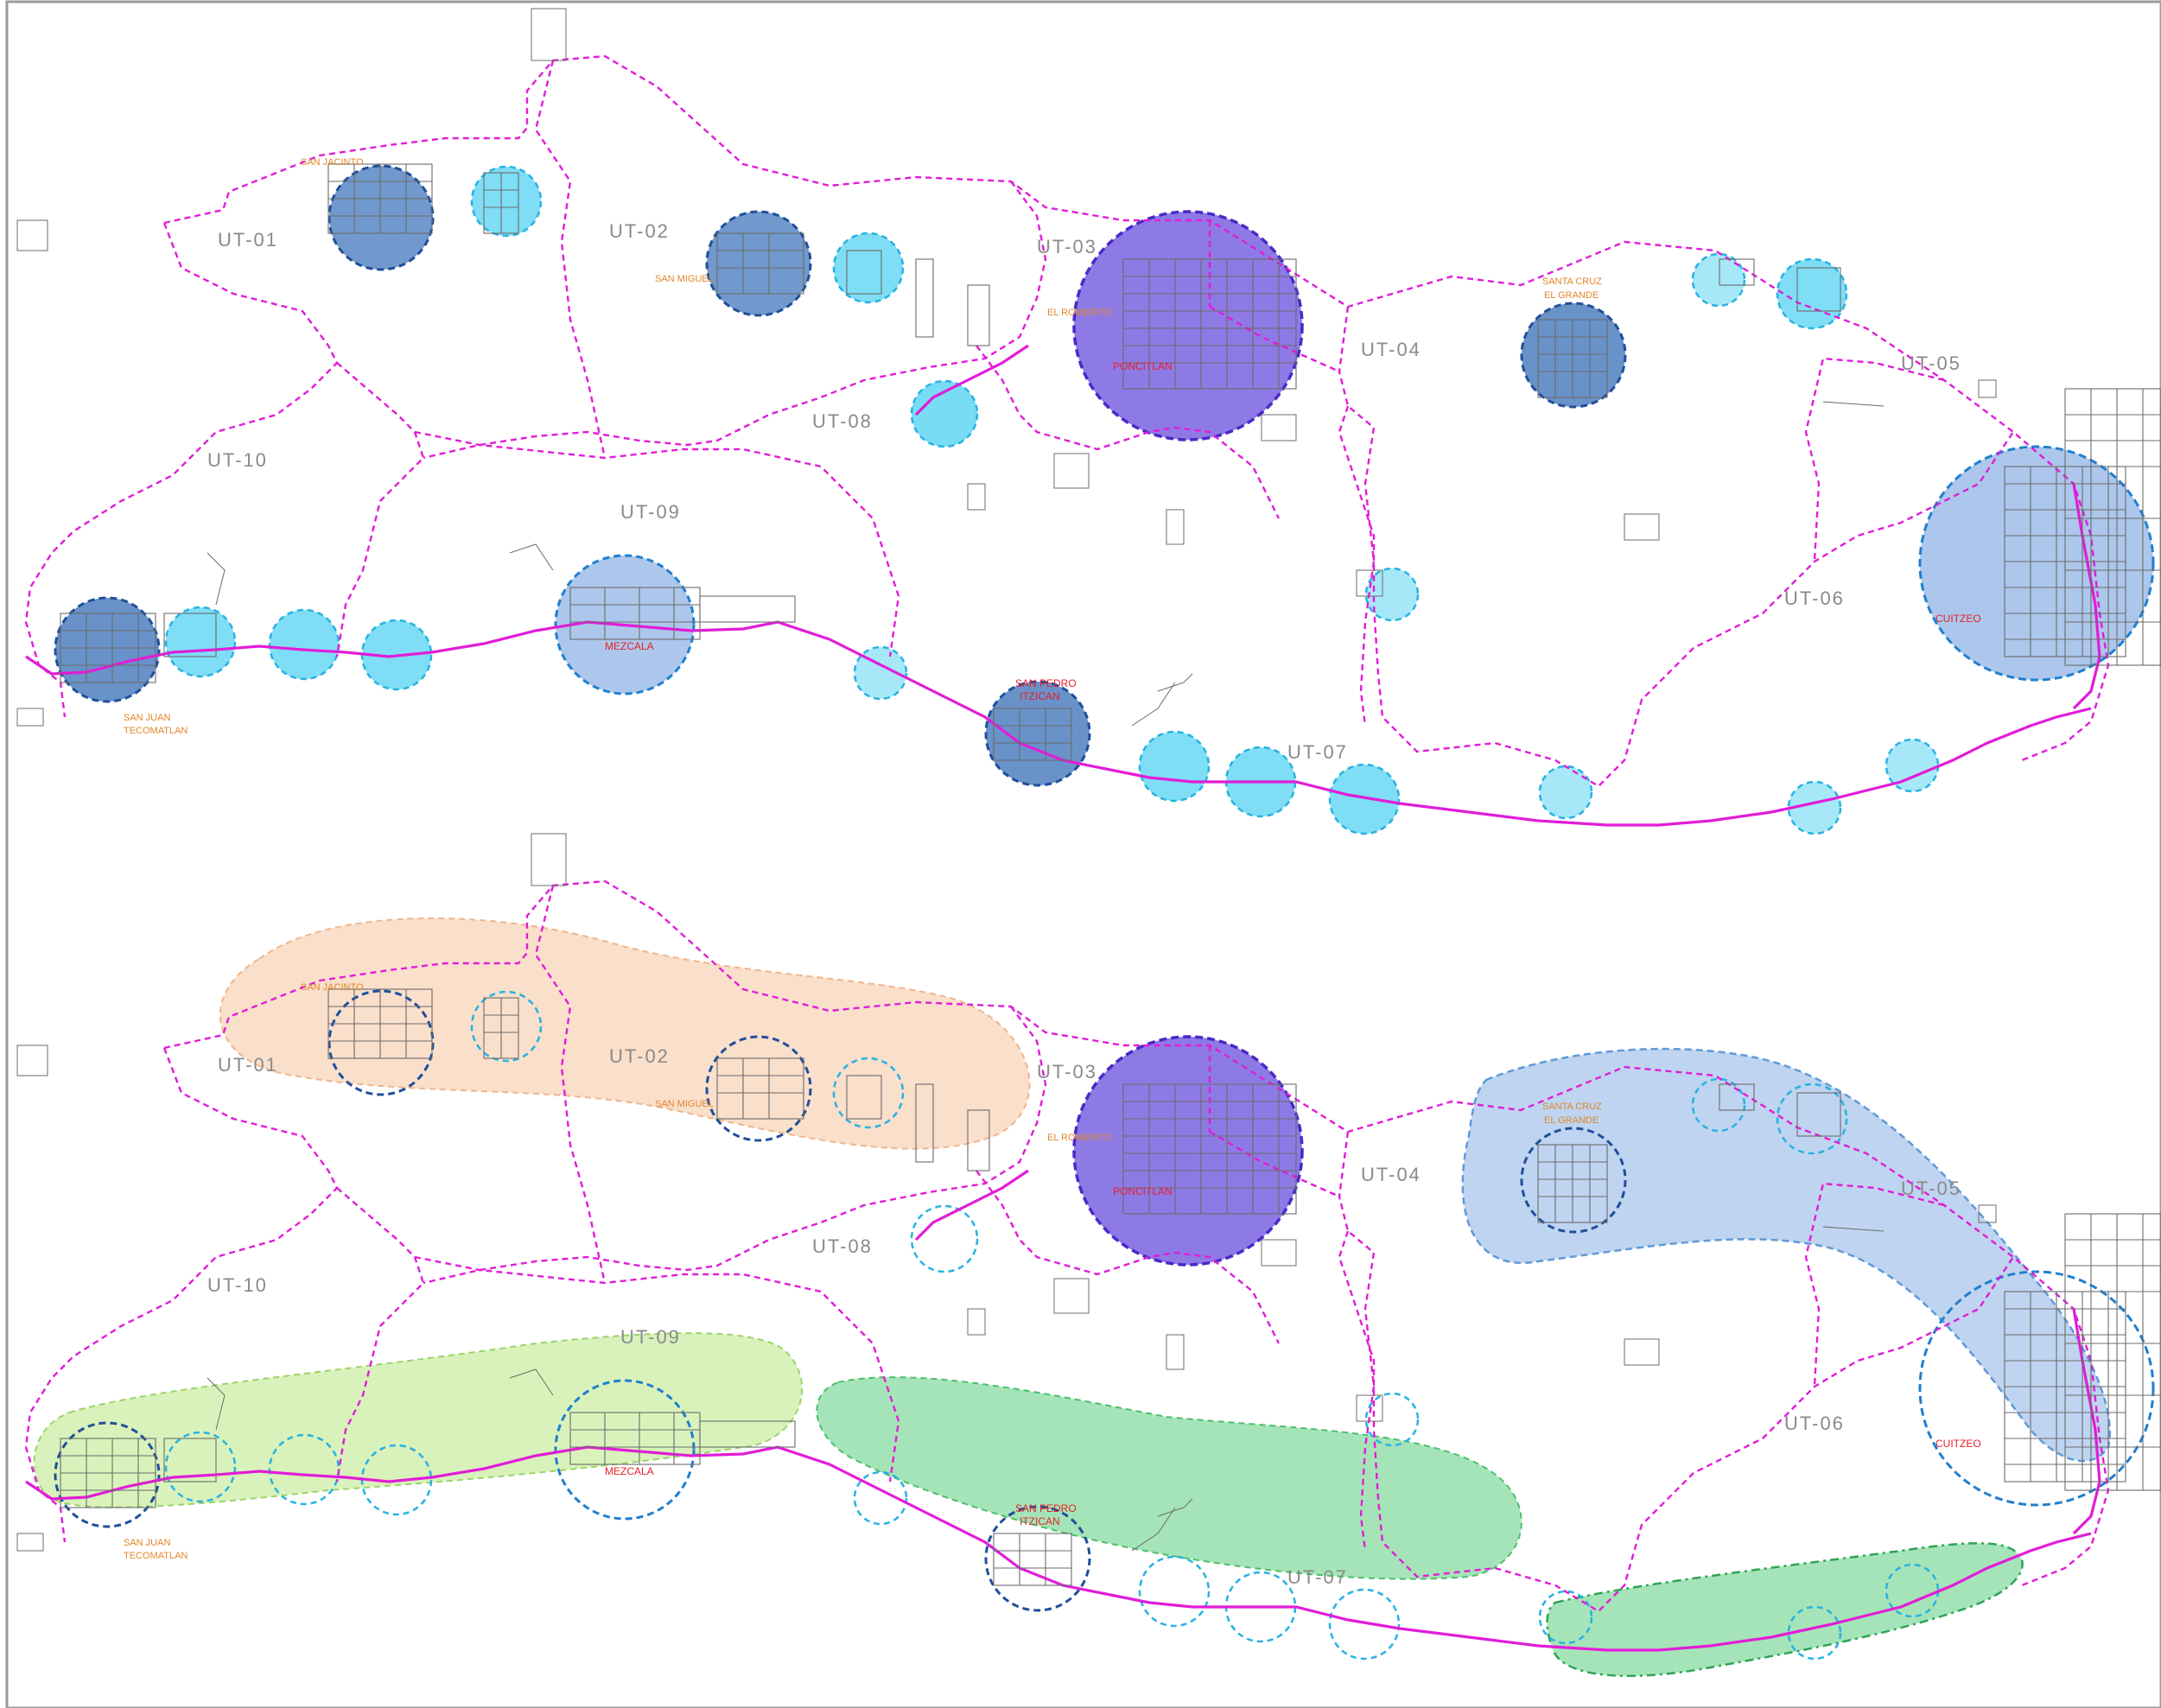 The width and height of the screenshot is (2161, 1708). I want to click on zone-green, so click(1169, 1478).